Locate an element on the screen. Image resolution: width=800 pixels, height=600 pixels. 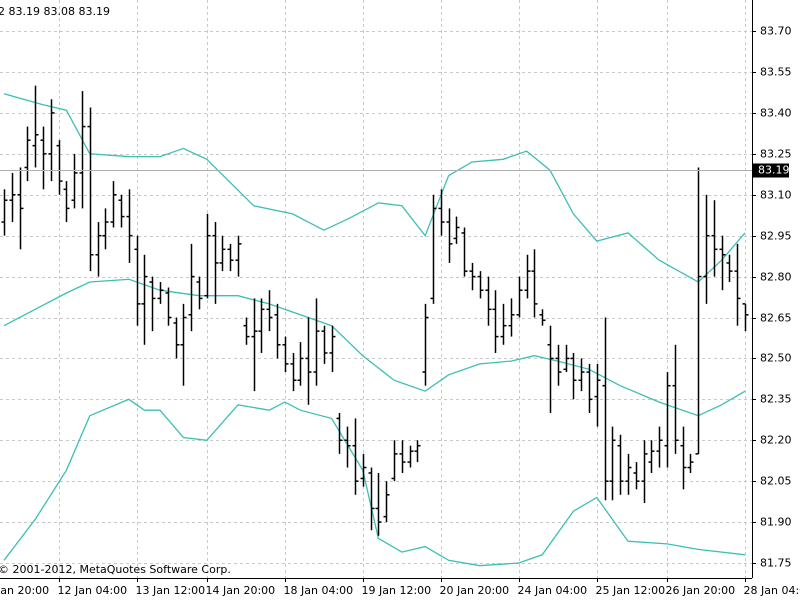
current-price-box is located at coordinates (771, 170).